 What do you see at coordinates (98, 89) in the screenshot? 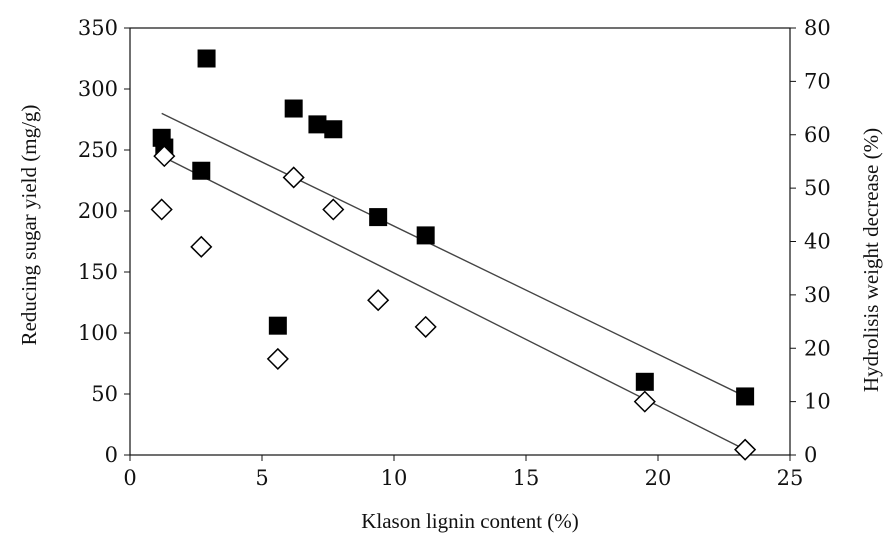
I see `y-left-tick-label: 300` at bounding box center [98, 89].